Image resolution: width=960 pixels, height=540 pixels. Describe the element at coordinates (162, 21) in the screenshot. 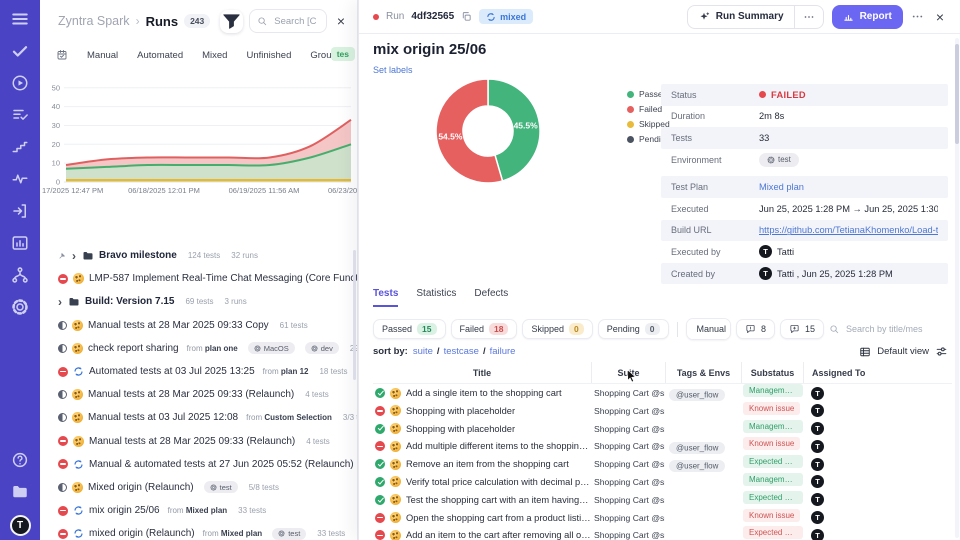

I see `breadcrumb-page: Runs` at that location.